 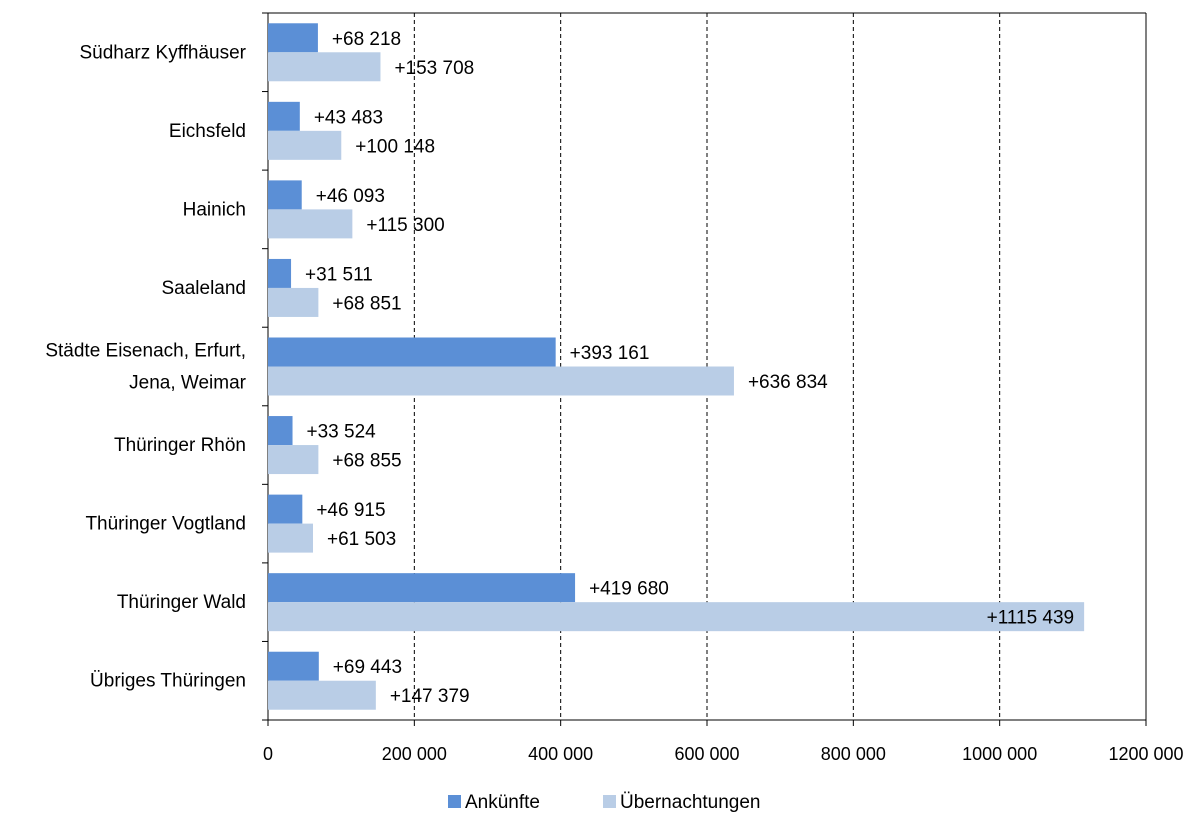 I want to click on data-label: +33 524, so click(x=342, y=432).